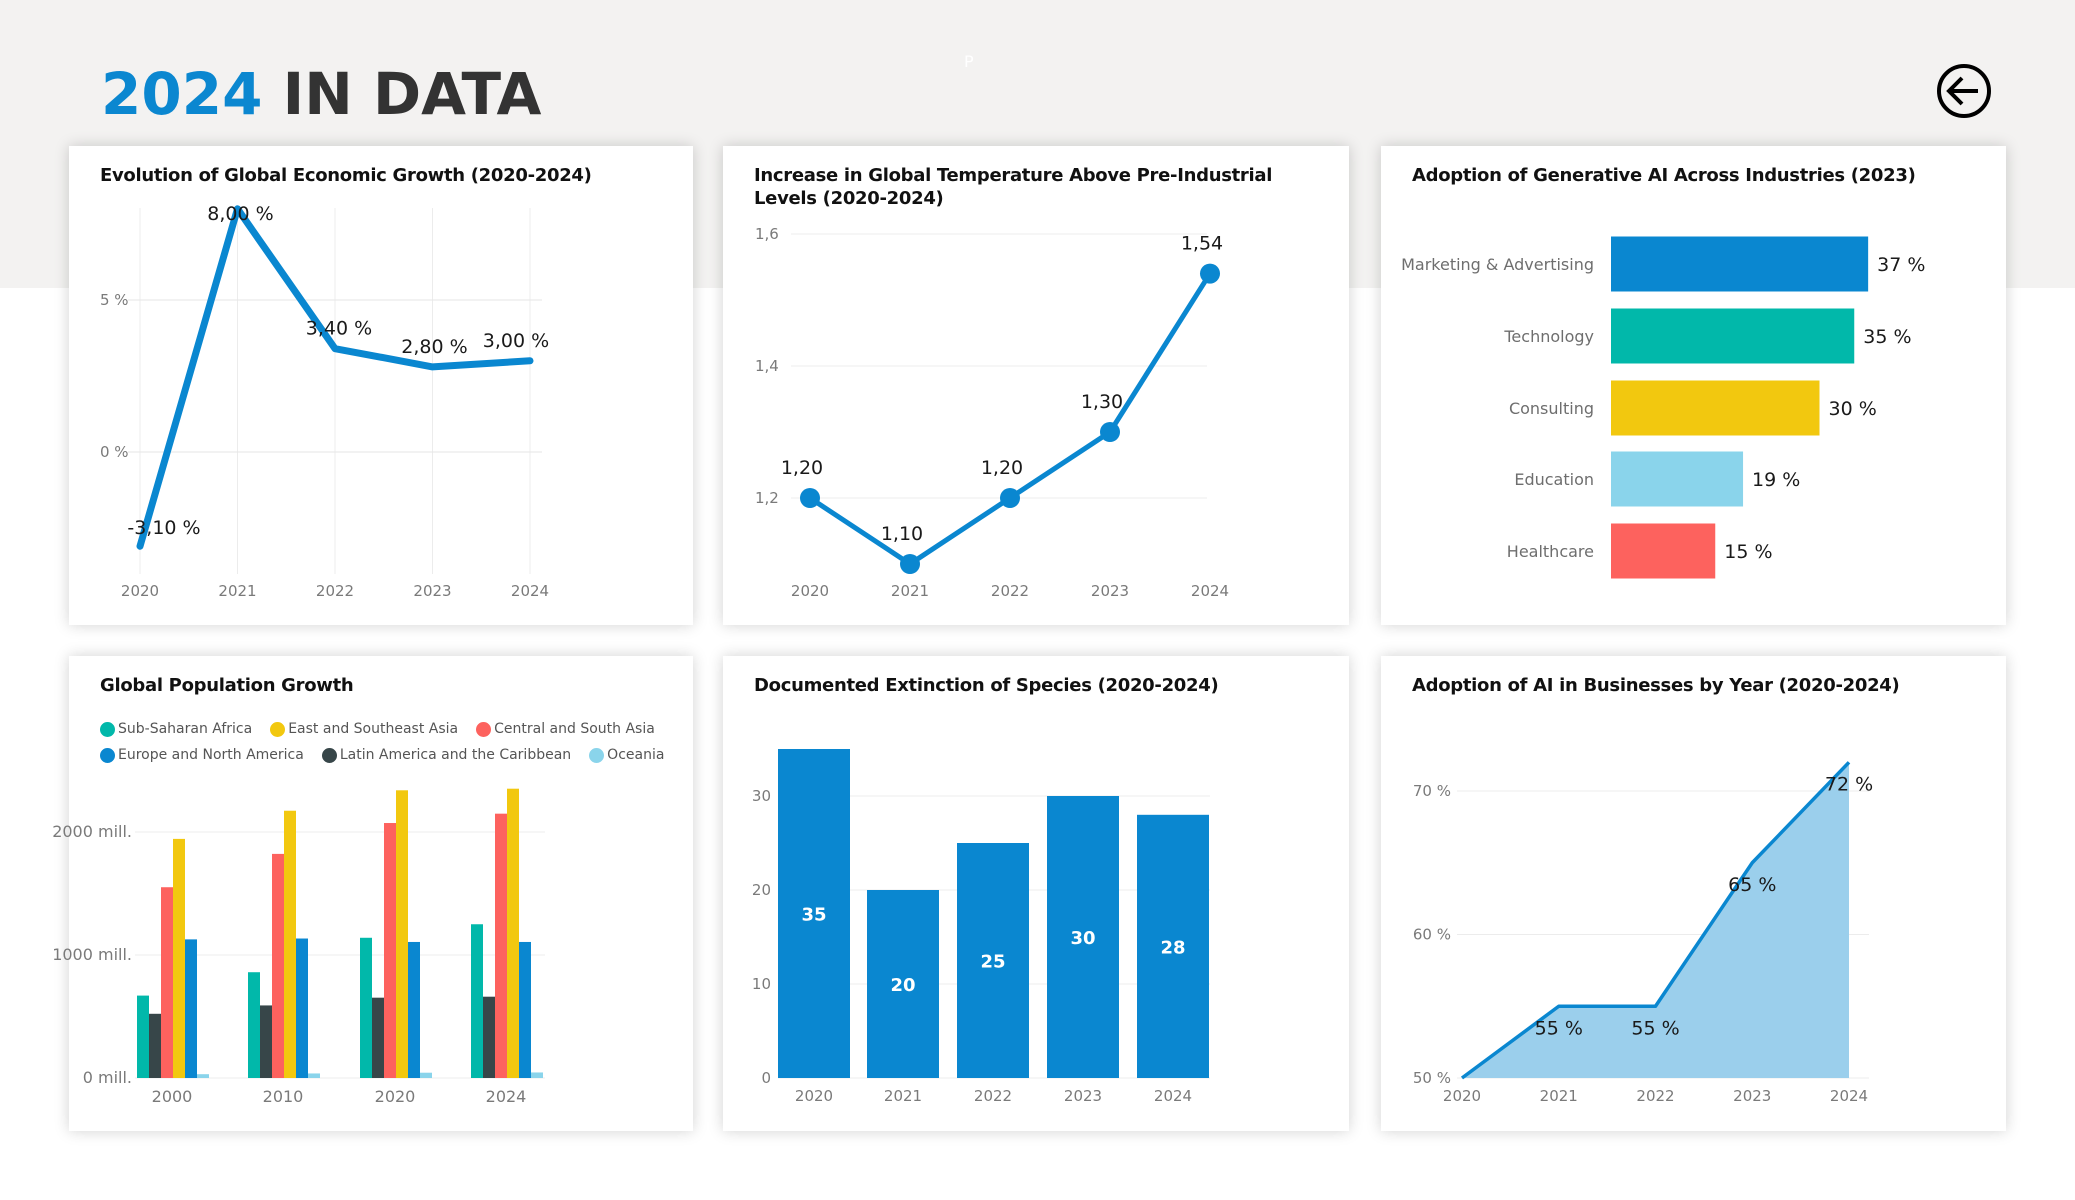 The image size is (2075, 1200). Describe the element at coordinates (1853, 409) in the screenshot. I see `data-label: 30 %` at that location.